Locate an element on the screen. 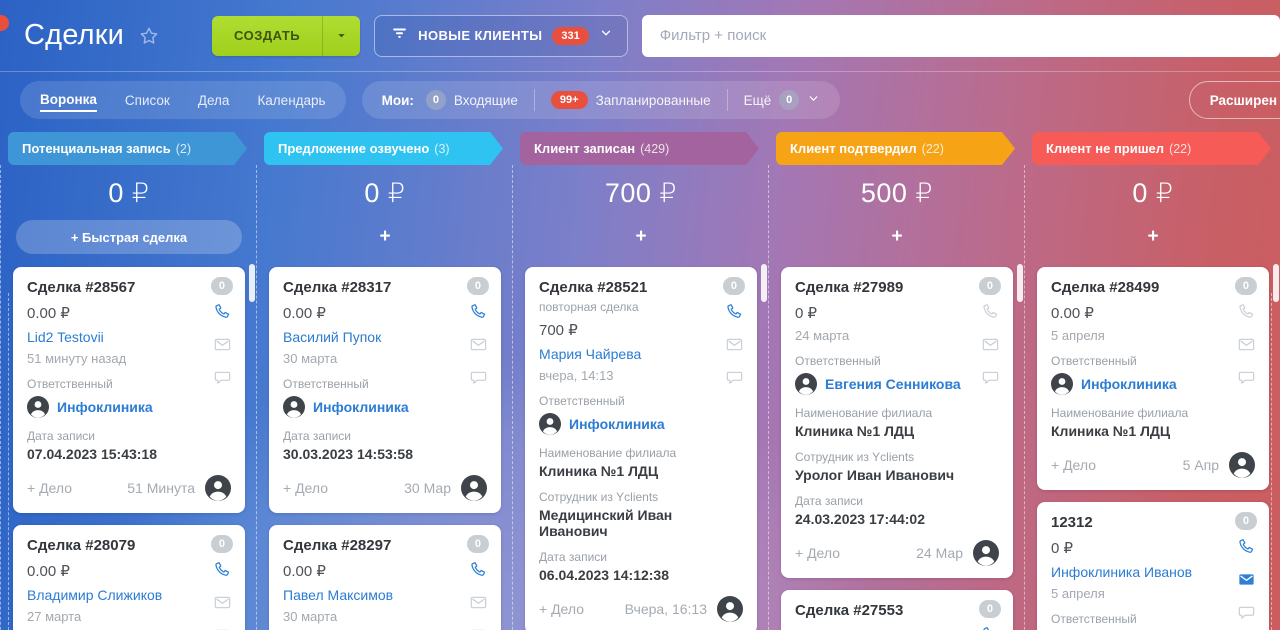 The image size is (1280, 630). column-total: 0 ₽ is located at coordinates (385, 193).